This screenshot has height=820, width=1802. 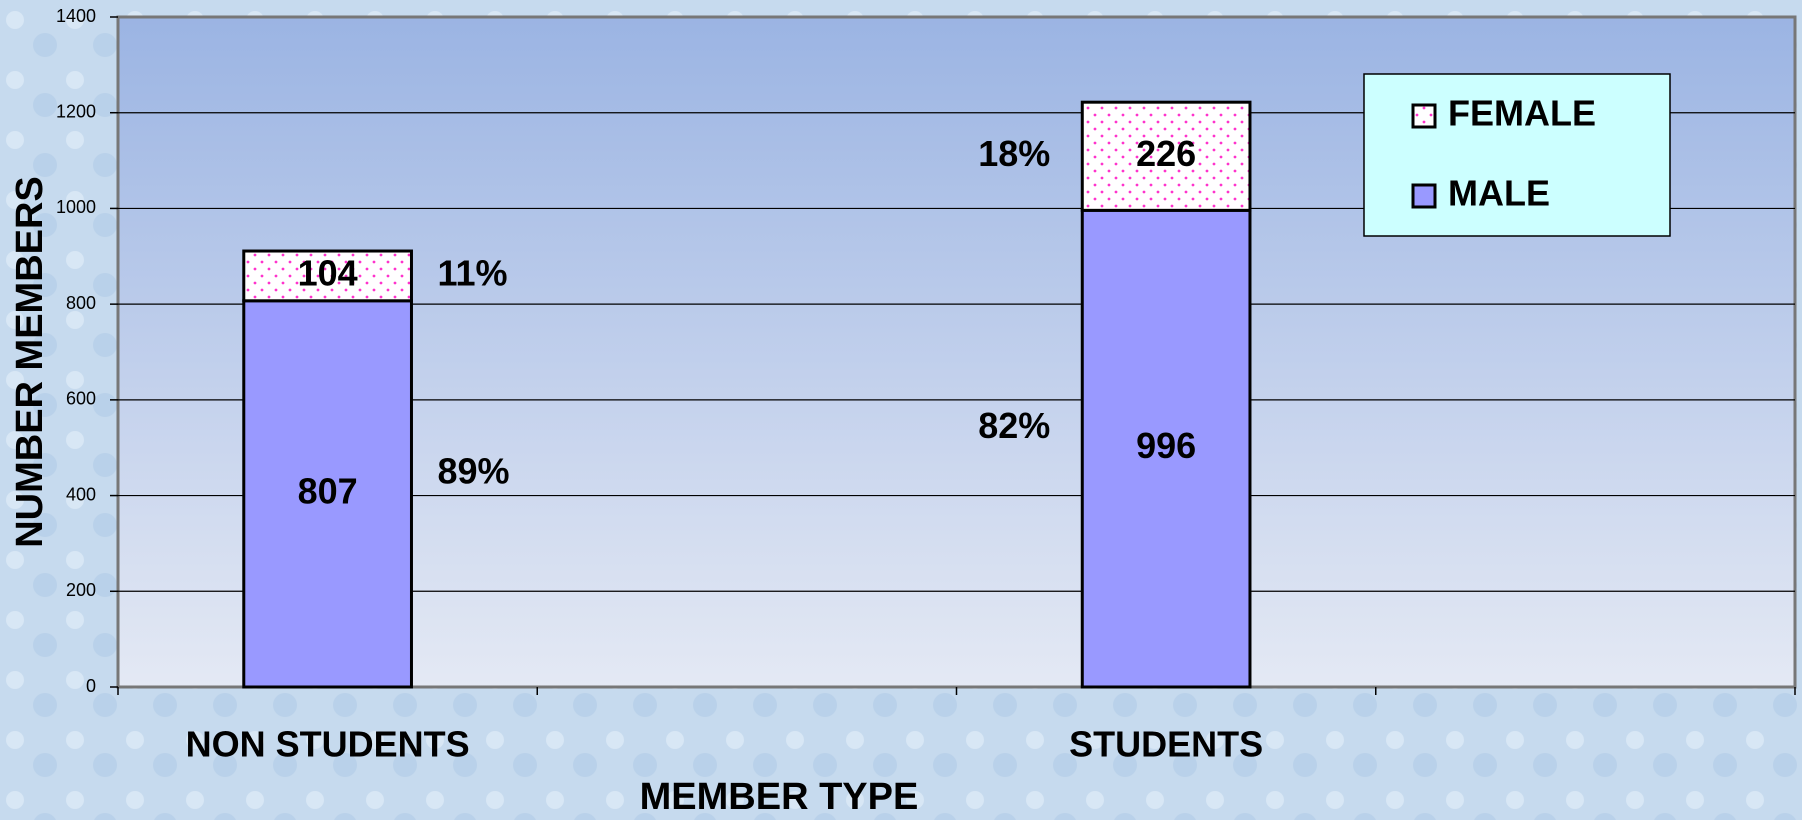 I want to click on share-label: 18%, so click(x=1014, y=153).